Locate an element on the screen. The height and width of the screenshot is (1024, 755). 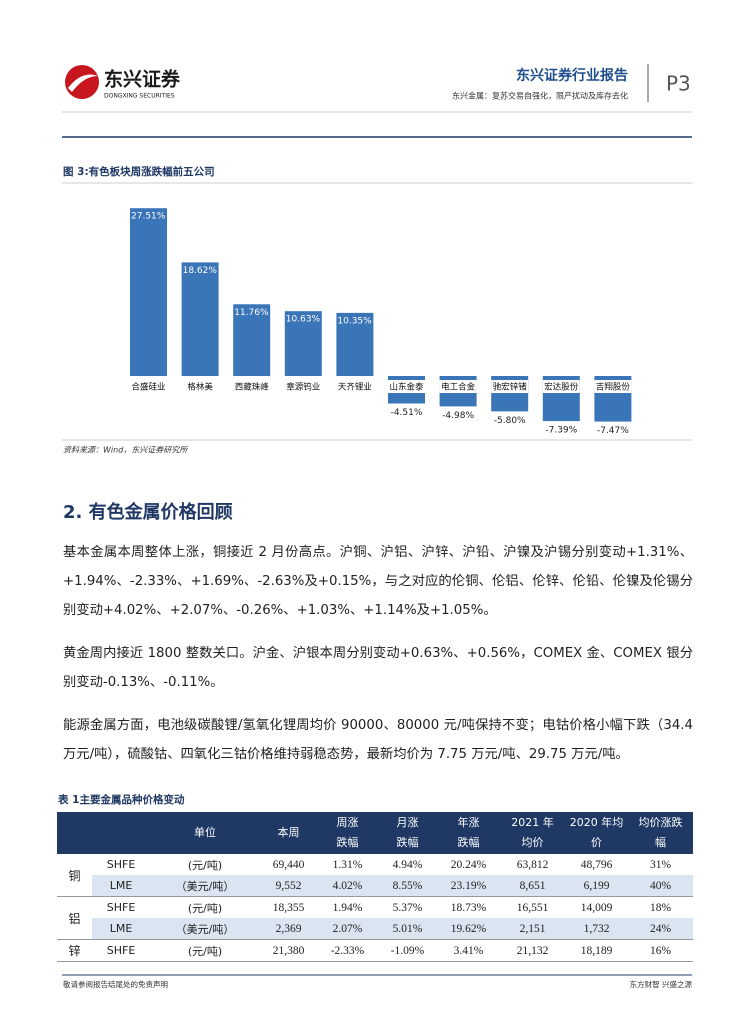
table-cell: 24% is located at coordinates (660, 929).